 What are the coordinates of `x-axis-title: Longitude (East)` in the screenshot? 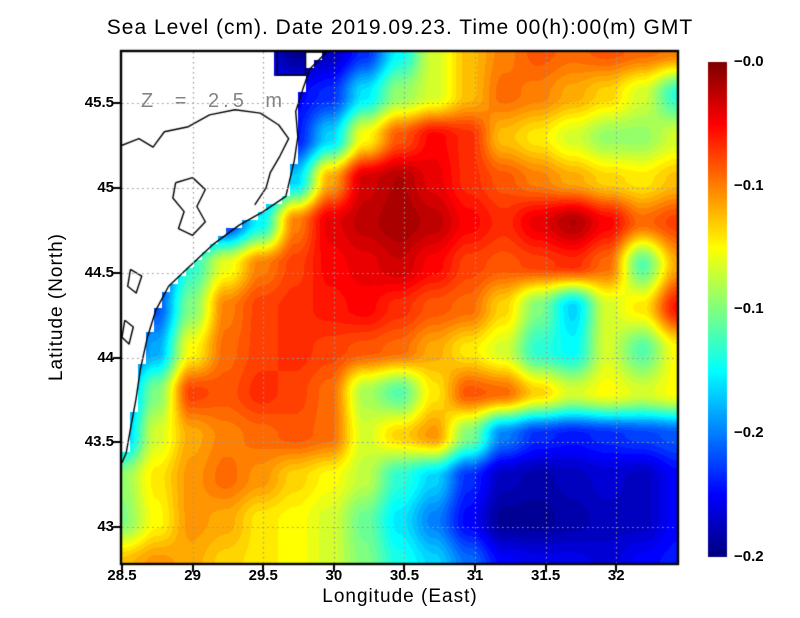 It's located at (400, 596).